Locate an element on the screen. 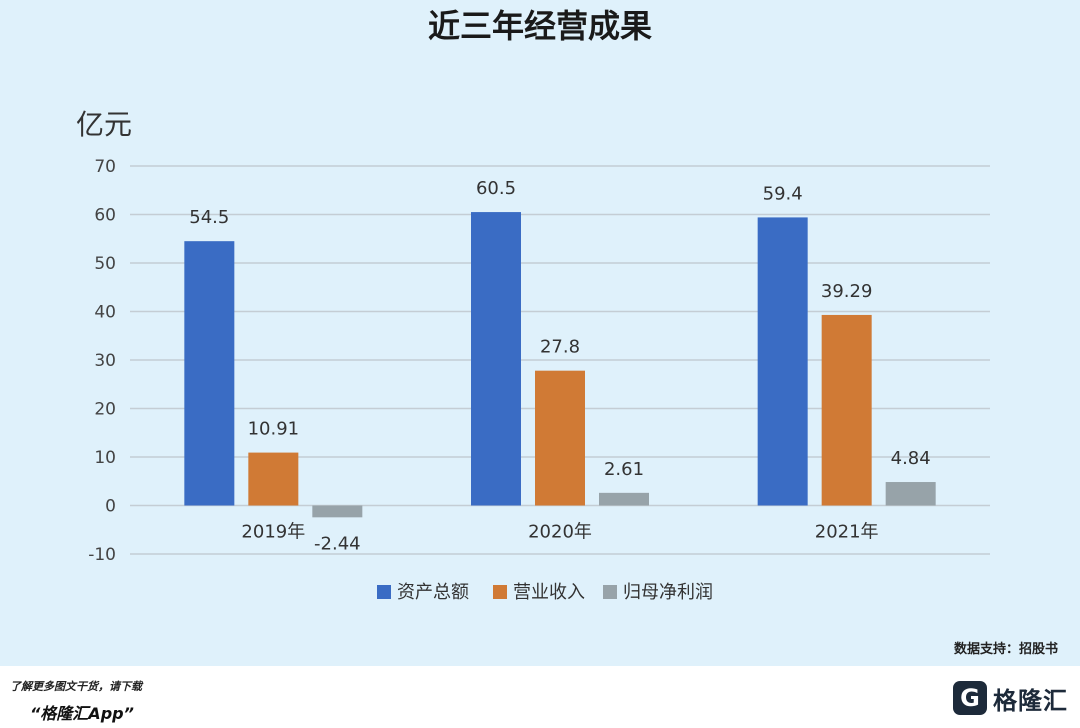  brand-logo: G 格隆汇 is located at coordinates (1010, 698).